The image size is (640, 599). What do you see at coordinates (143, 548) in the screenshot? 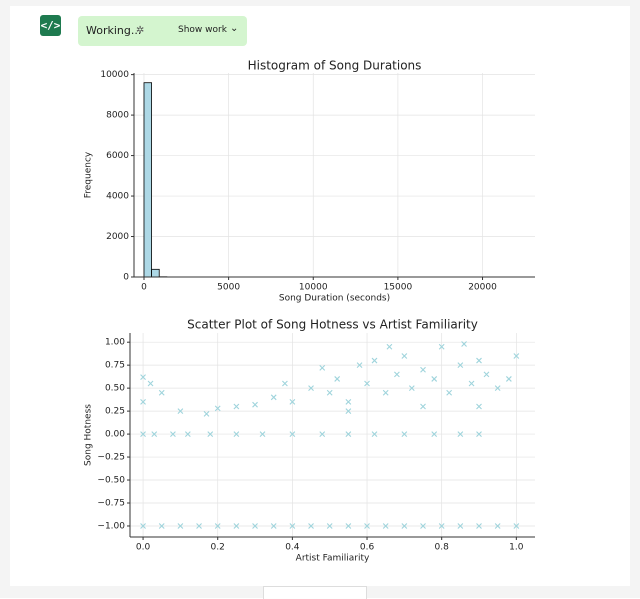
I see `x-tick-label: 0.0` at bounding box center [143, 548].